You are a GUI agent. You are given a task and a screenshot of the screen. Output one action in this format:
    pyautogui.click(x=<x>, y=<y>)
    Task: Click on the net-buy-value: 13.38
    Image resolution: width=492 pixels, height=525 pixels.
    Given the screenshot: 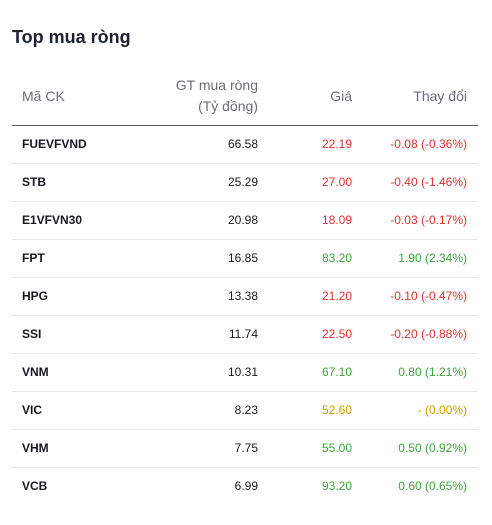 What is the action you would take?
    pyautogui.click(x=242, y=296)
    